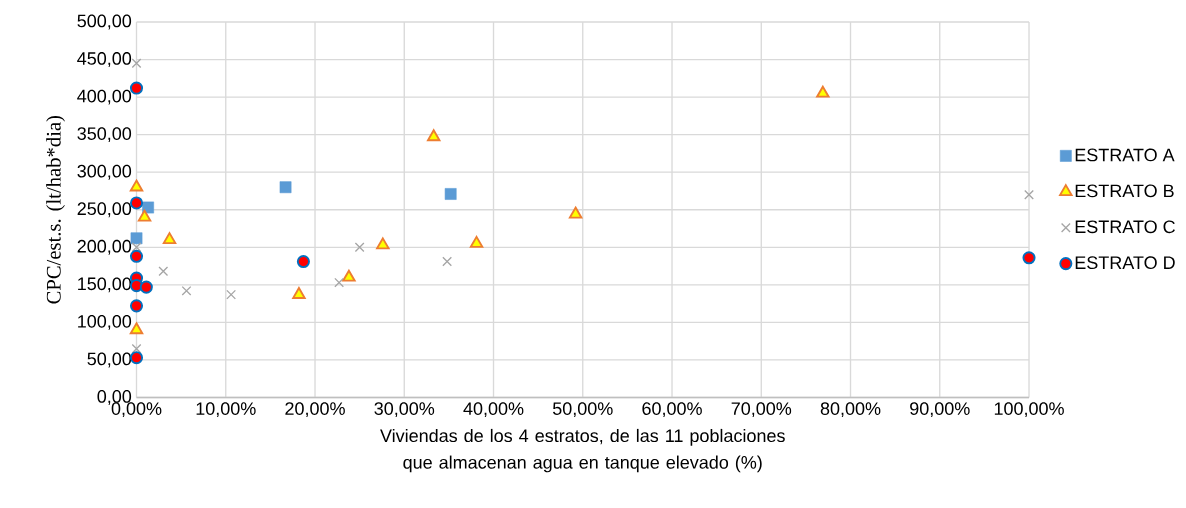  Describe the element at coordinates (940, 410) in the screenshot. I see `x-tick-label: 90,00%` at that location.